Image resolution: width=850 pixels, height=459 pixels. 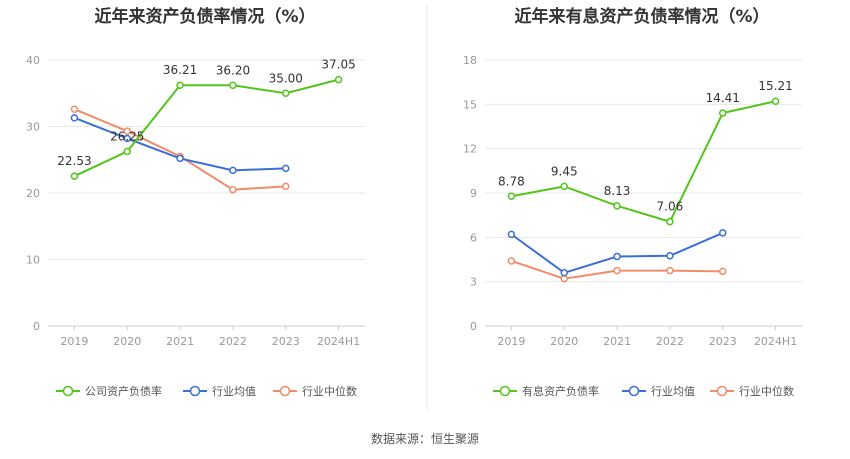 What do you see at coordinates (564, 171) in the screenshot?
I see `data-label: 9.45` at bounding box center [564, 171].